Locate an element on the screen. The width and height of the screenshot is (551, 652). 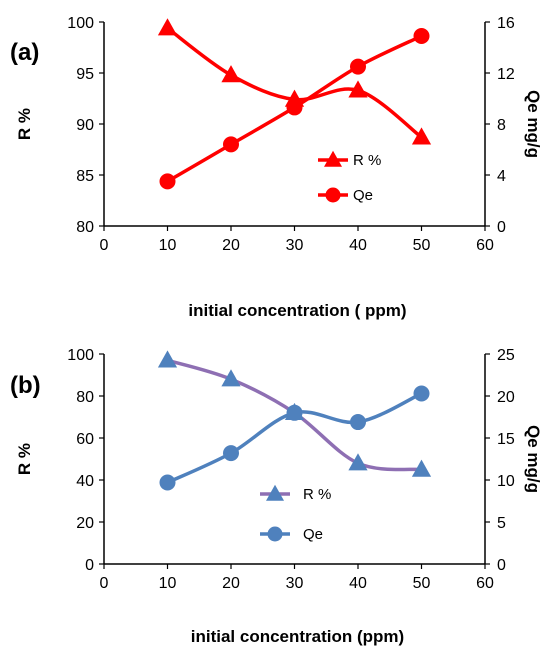
y2-tick-label: 20 is located at coordinates (506, 397).